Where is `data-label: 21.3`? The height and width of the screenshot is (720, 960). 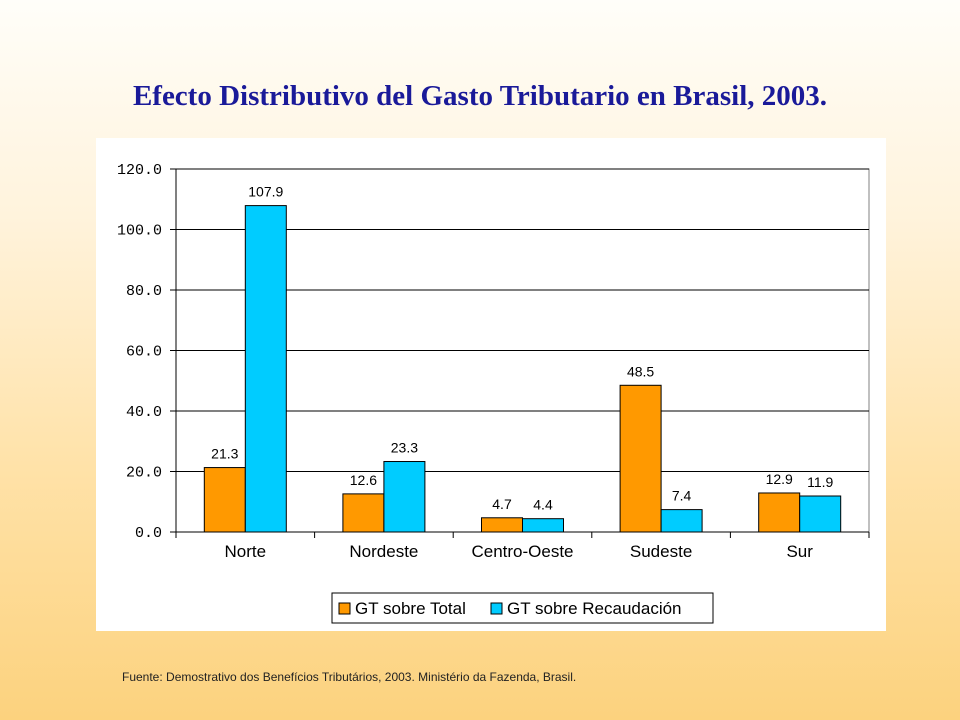 data-label: 21.3 is located at coordinates (224, 454).